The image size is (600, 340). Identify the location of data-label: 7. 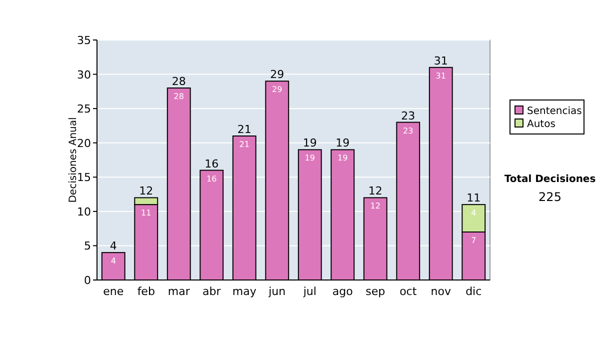
(473, 240).